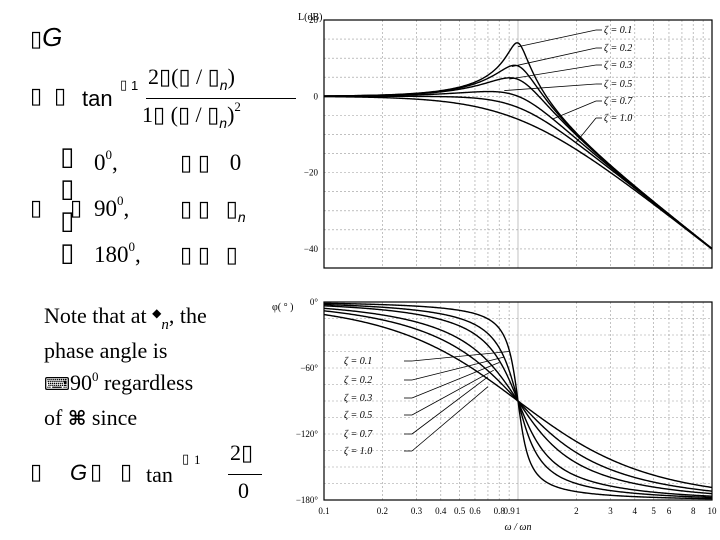 This screenshot has width=720, height=540. I want to click on note-line-4: of ⌘ since, so click(125, 418).